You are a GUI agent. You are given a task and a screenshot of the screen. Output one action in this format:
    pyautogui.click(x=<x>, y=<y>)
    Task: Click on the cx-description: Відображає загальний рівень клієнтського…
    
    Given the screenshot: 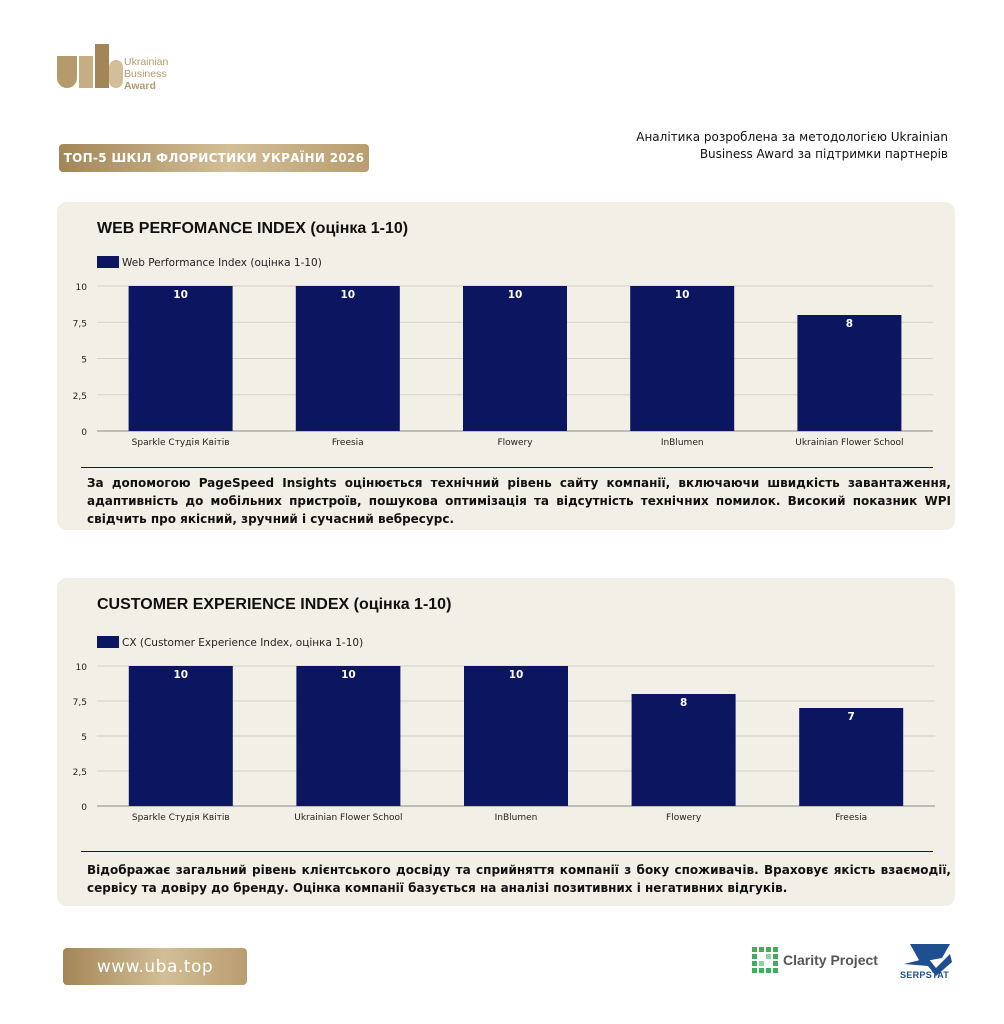 What is the action you would take?
    pyautogui.click(x=519, y=879)
    